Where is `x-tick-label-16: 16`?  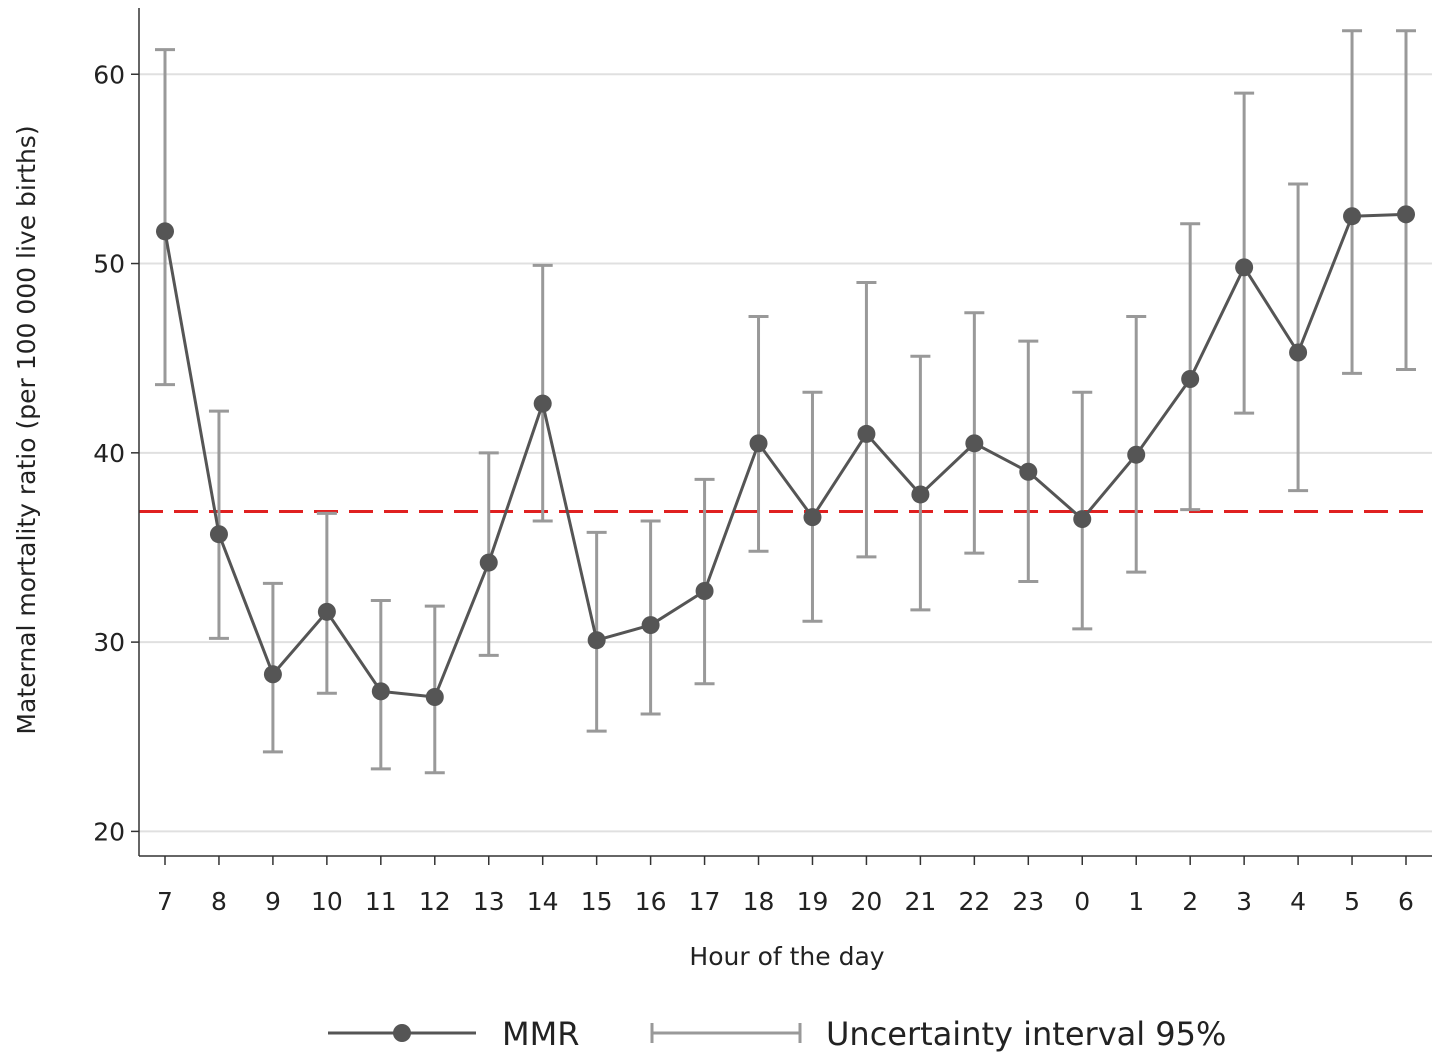 x-tick-label-16: 16 is located at coordinates (651, 901).